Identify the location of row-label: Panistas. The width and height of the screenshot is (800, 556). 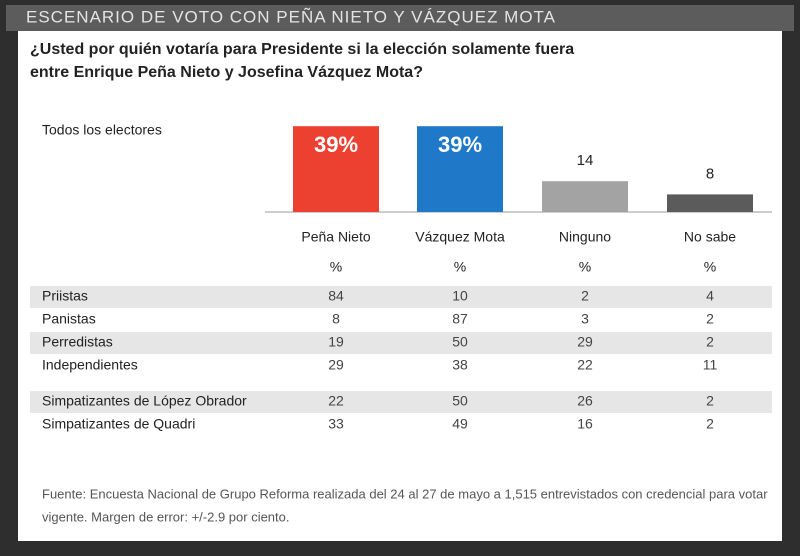
(69, 319).